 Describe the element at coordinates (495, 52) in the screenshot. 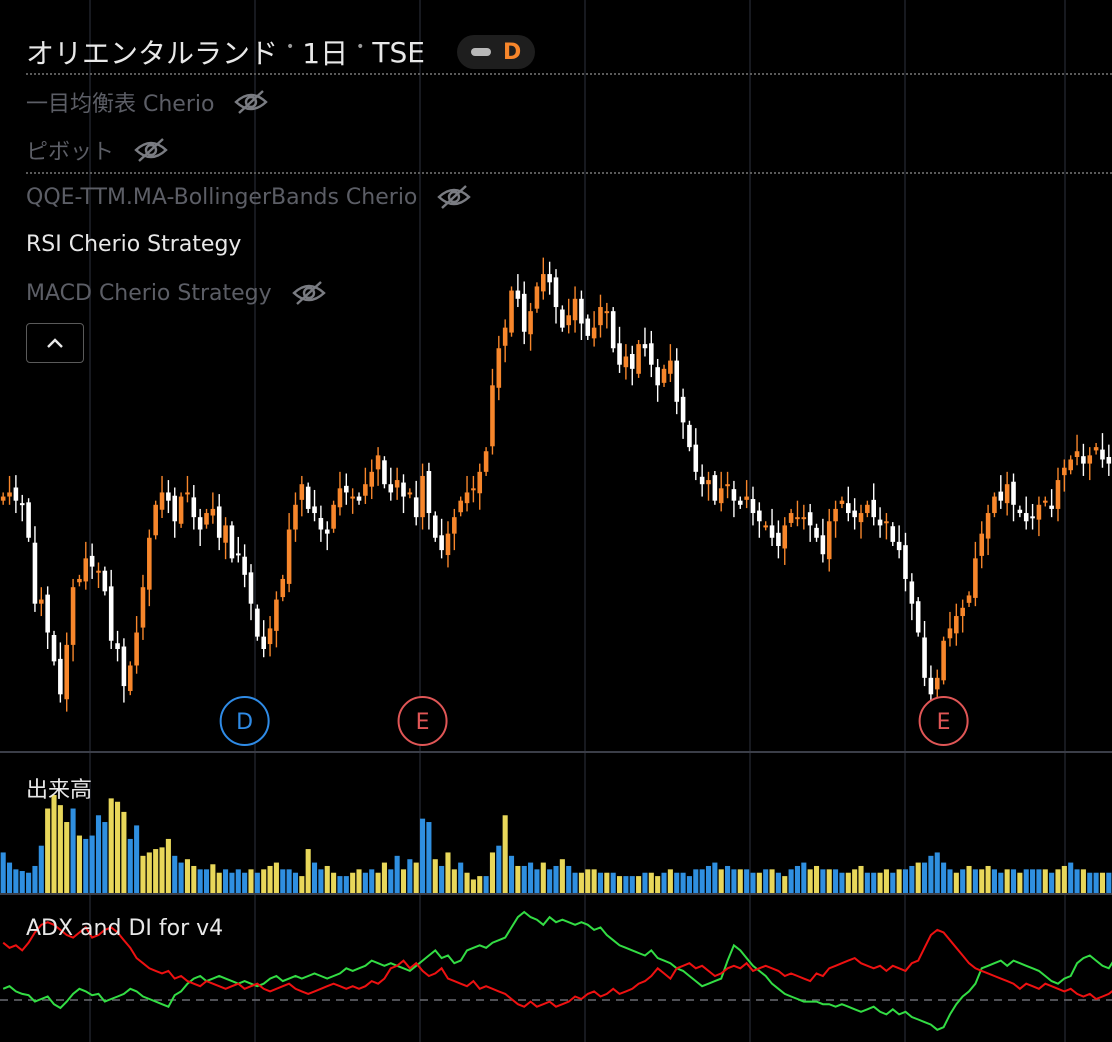

I see `market-status-badge: D` at that location.